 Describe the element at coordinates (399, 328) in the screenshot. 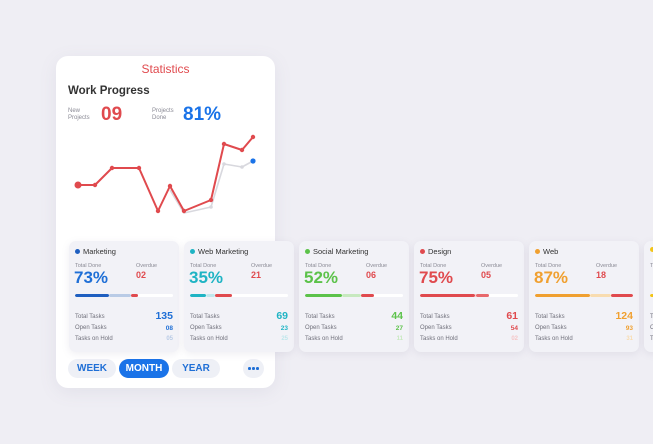

I see `open-tasks-value: 27` at that location.